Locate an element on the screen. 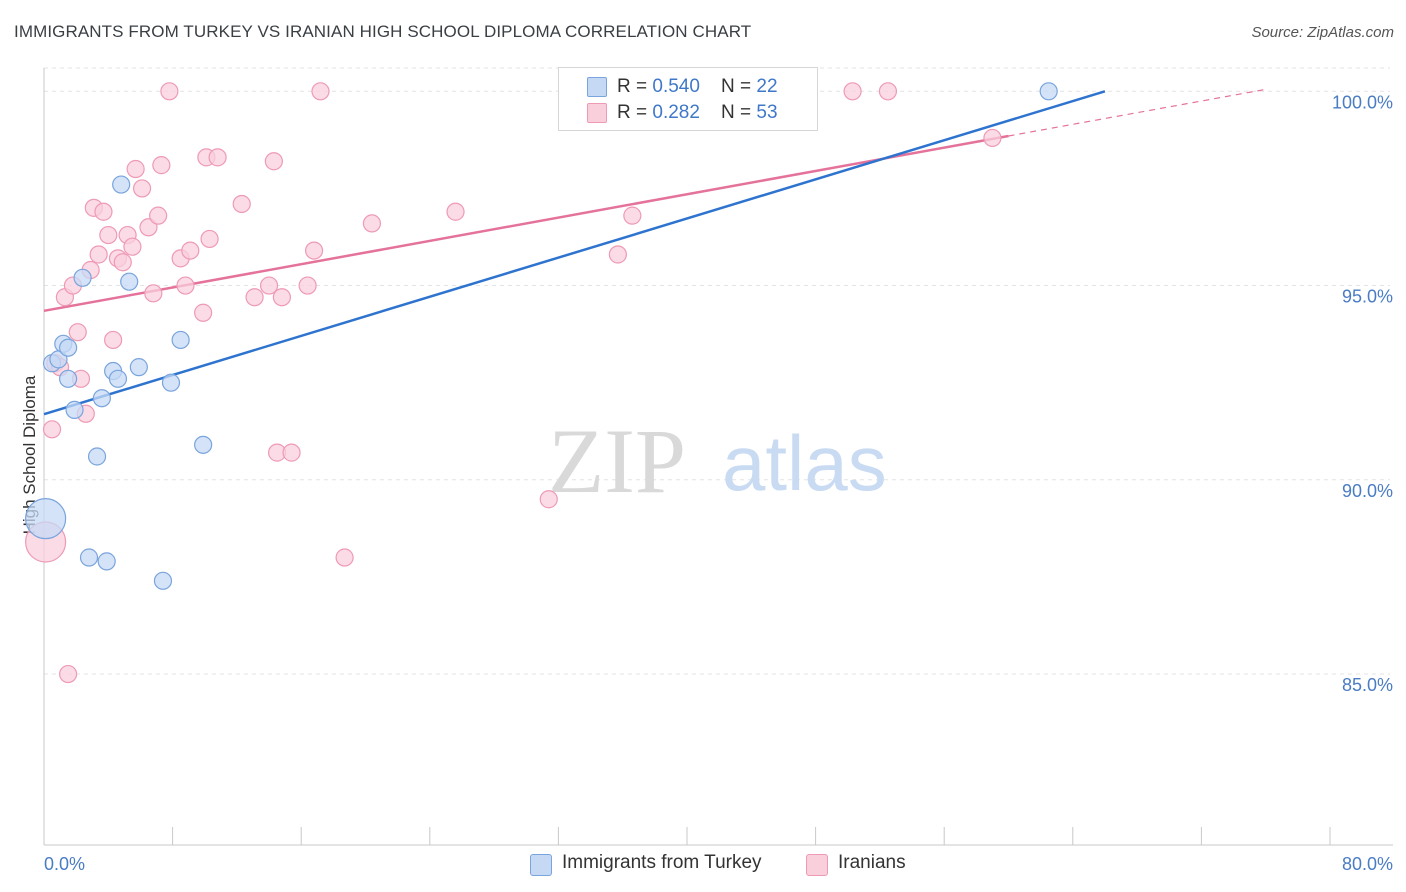  watermark-zip: ZIP is located at coordinates (617, 461).